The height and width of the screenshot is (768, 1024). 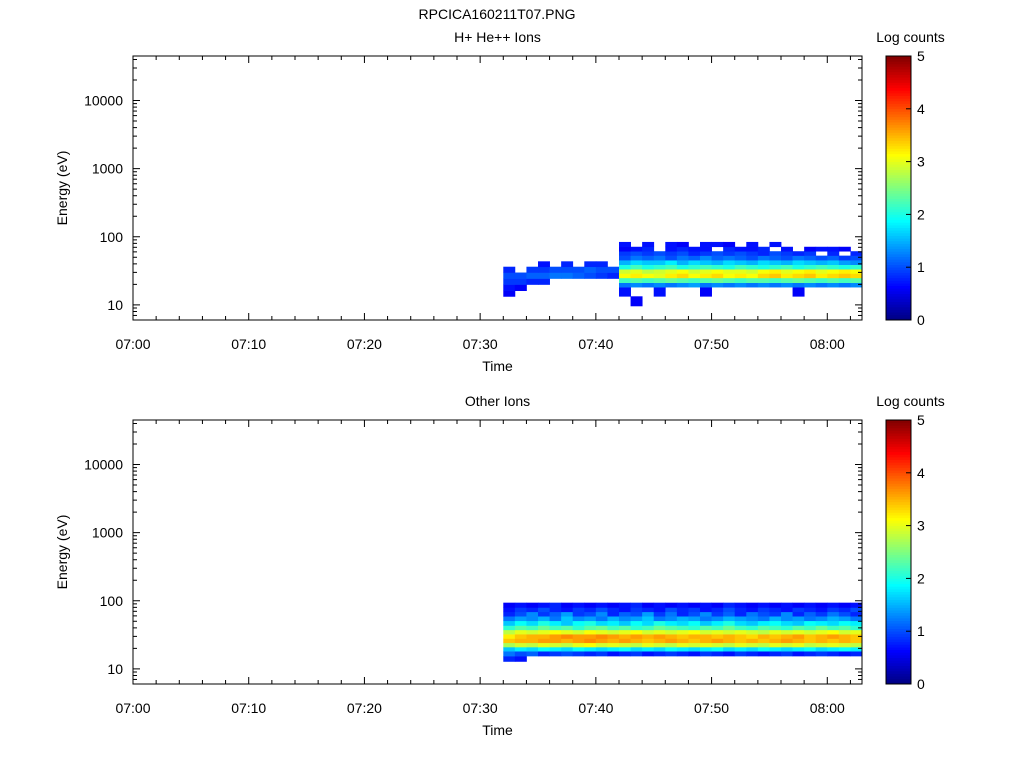 What do you see at coordinates (921, 473) in the screenshot?
I see `colorbar-tick-label: 4` at bounding box center [921, 473].